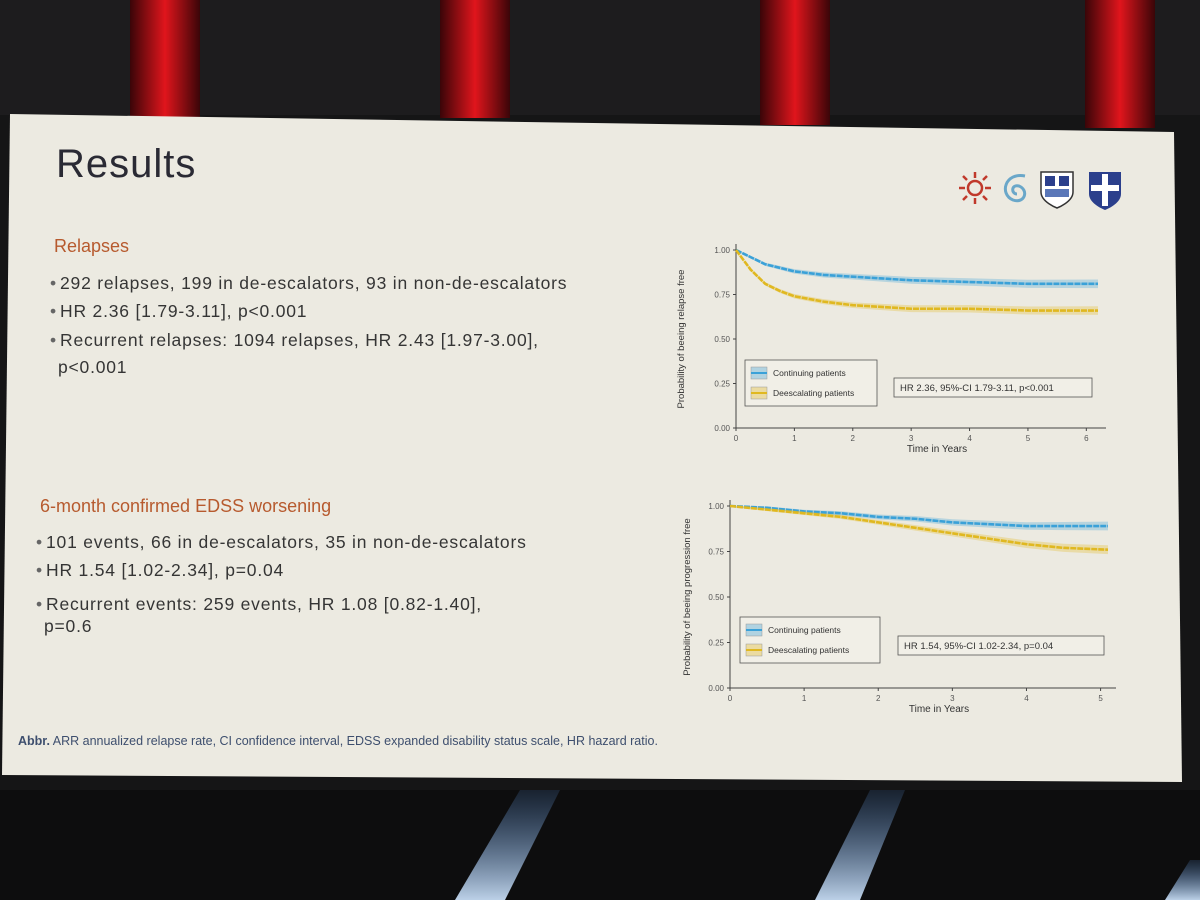 The image size is (1200, 900). I want to click on bullet-continuation: p<0.001, so click(93, 367).